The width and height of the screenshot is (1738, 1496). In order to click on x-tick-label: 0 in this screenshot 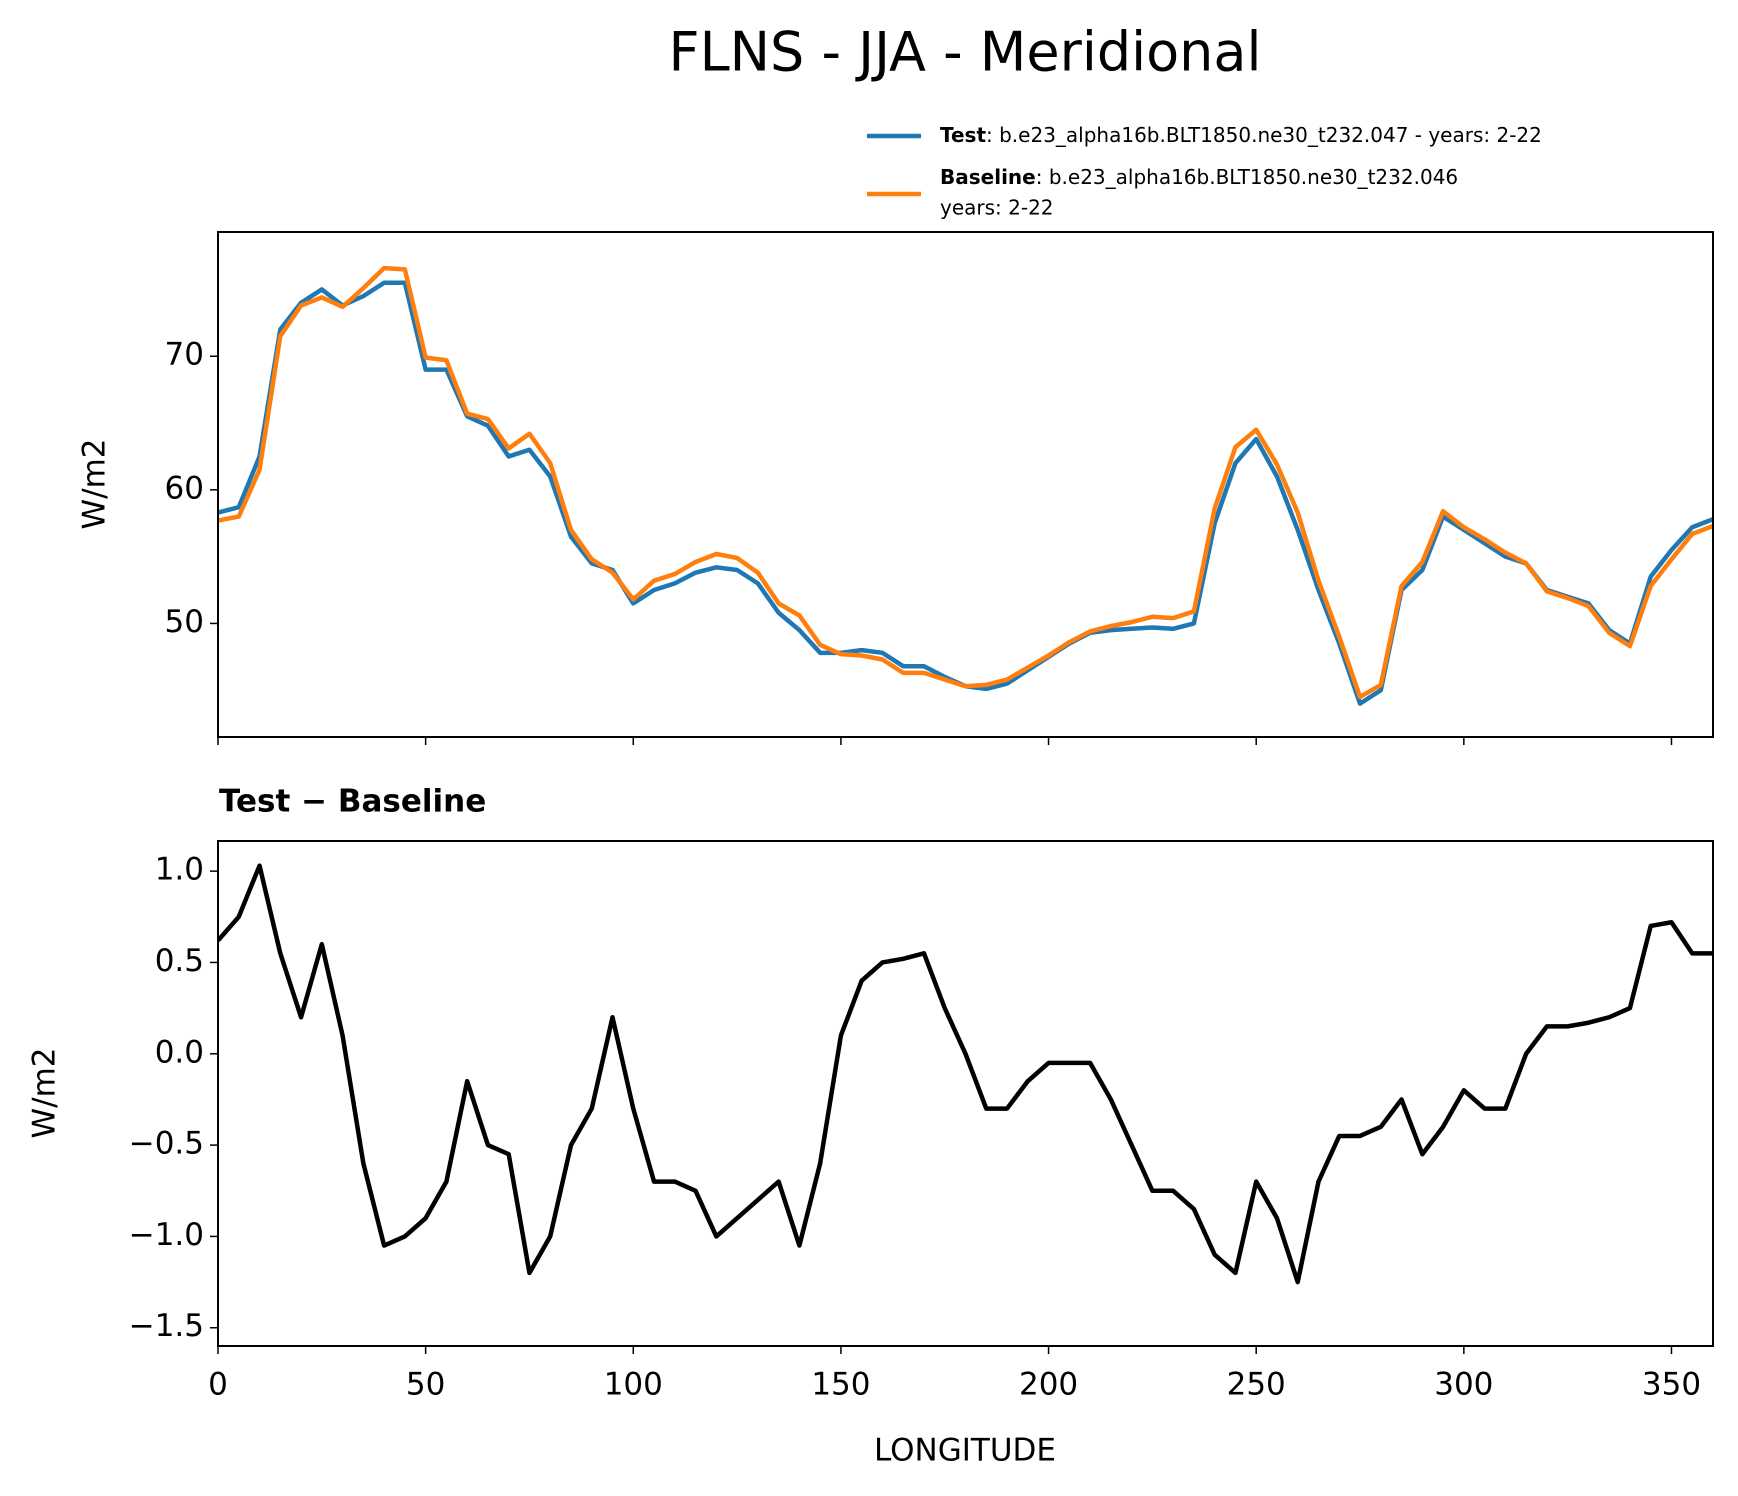, I will do `click(218, 1385)`.